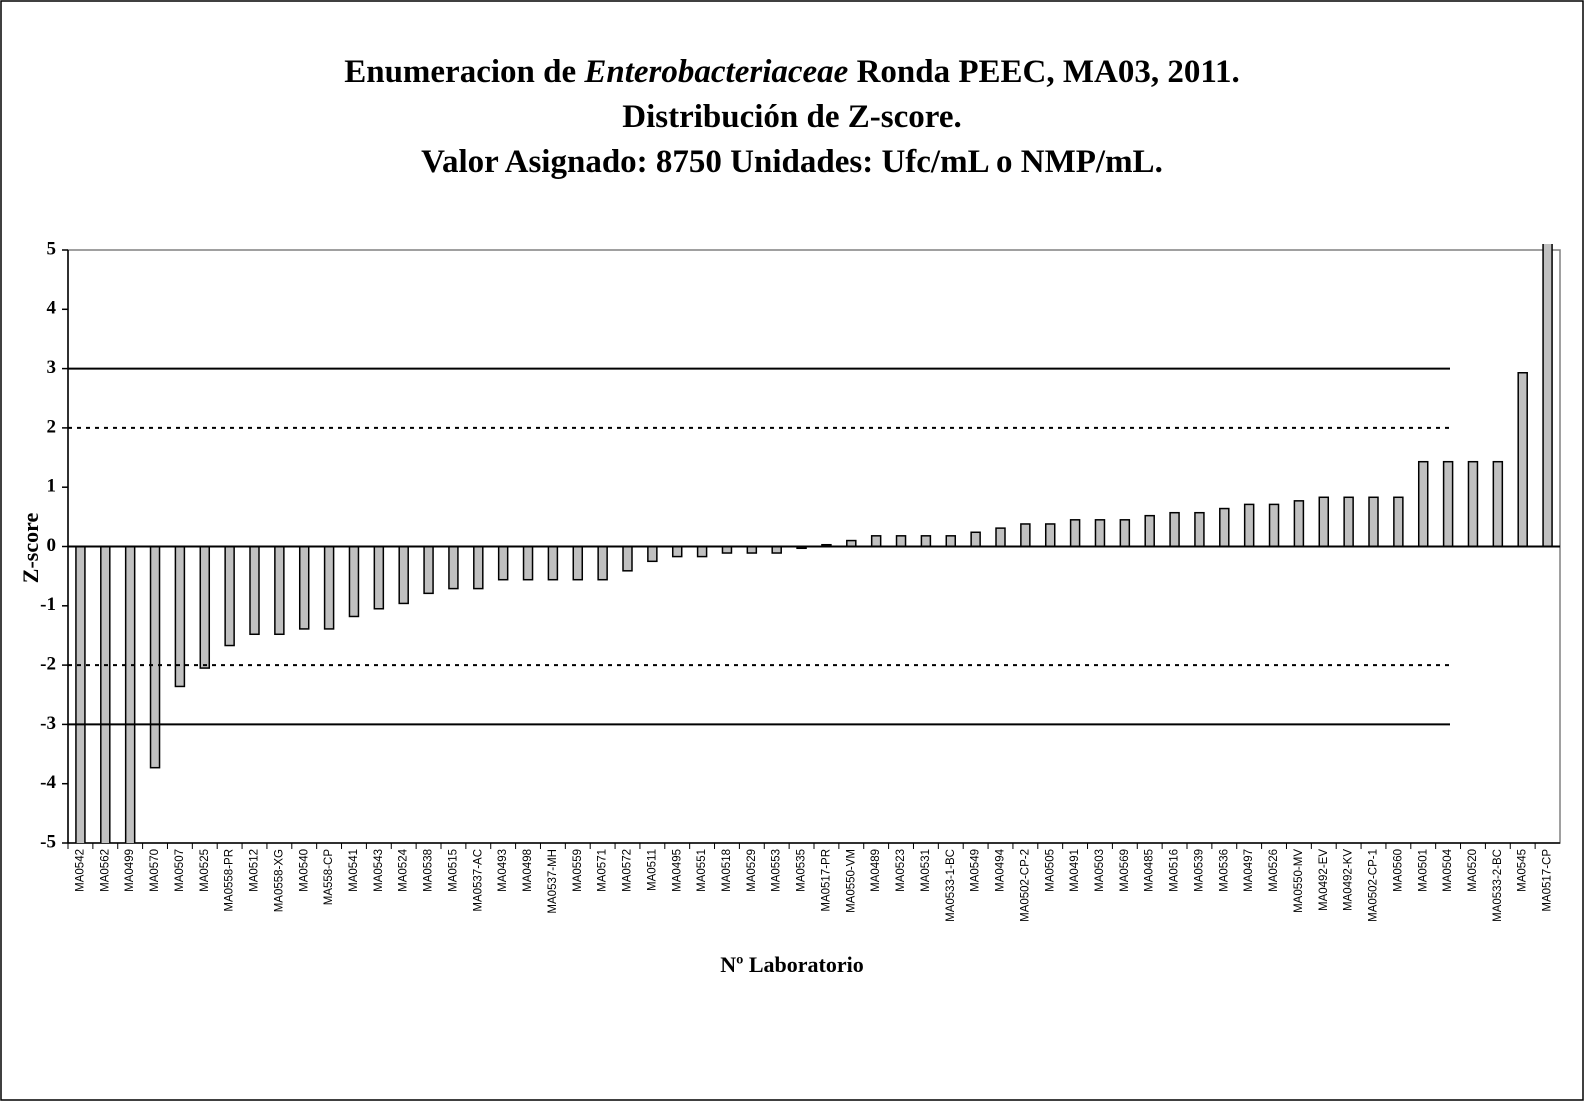 Image resolution: width=1584 pixels, height=1101 pixels. What do you see at coordinates (48, 841) in the screenshot?
I see `y-tick-label: -5` at bounding box center [48, 841].